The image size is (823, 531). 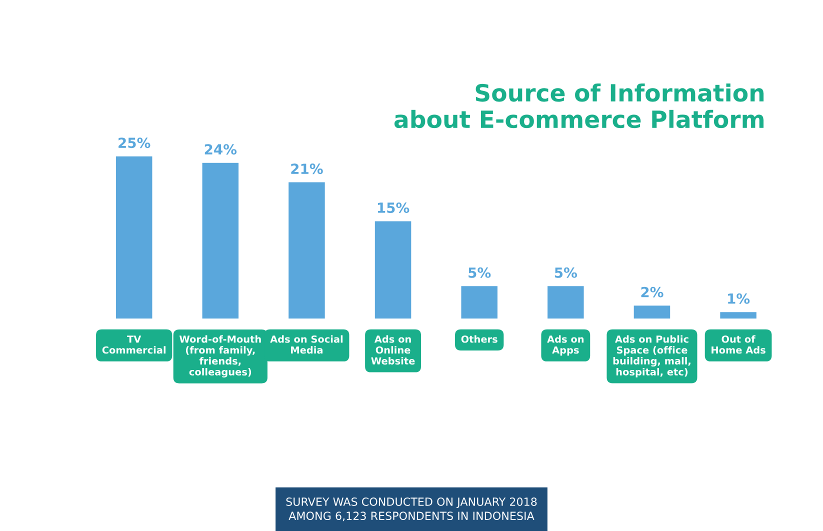 I want to click on data-label: 15%, so click(x=394, y=208).